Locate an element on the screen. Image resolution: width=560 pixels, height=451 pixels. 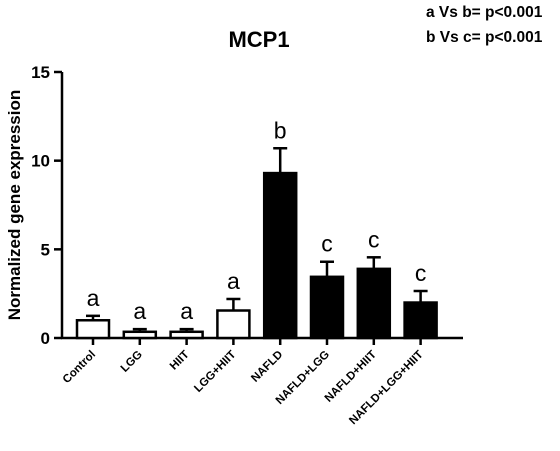
significance-letter: b is located at coordinates (280, 130).